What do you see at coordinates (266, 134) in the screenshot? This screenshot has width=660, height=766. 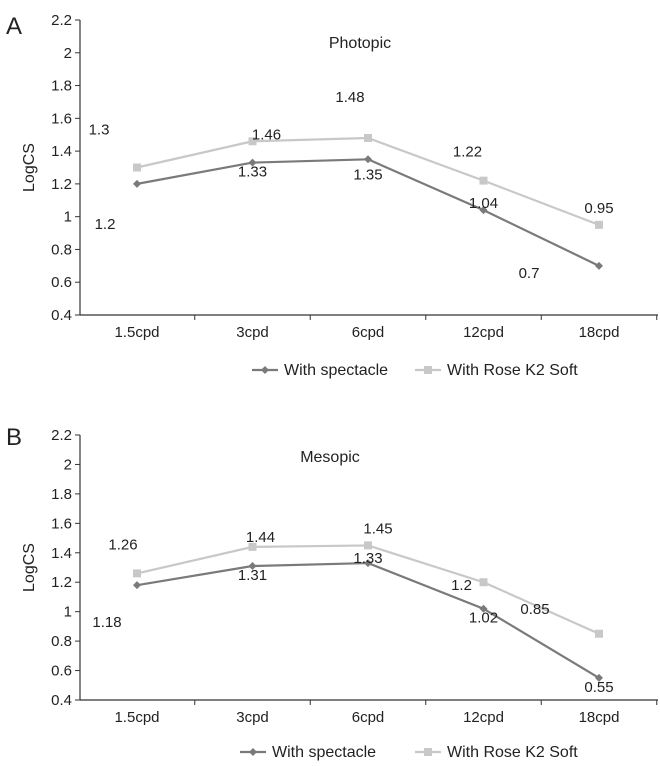 I see `data-label-rose-k2: 1.46` at bounding box center [266, 134].